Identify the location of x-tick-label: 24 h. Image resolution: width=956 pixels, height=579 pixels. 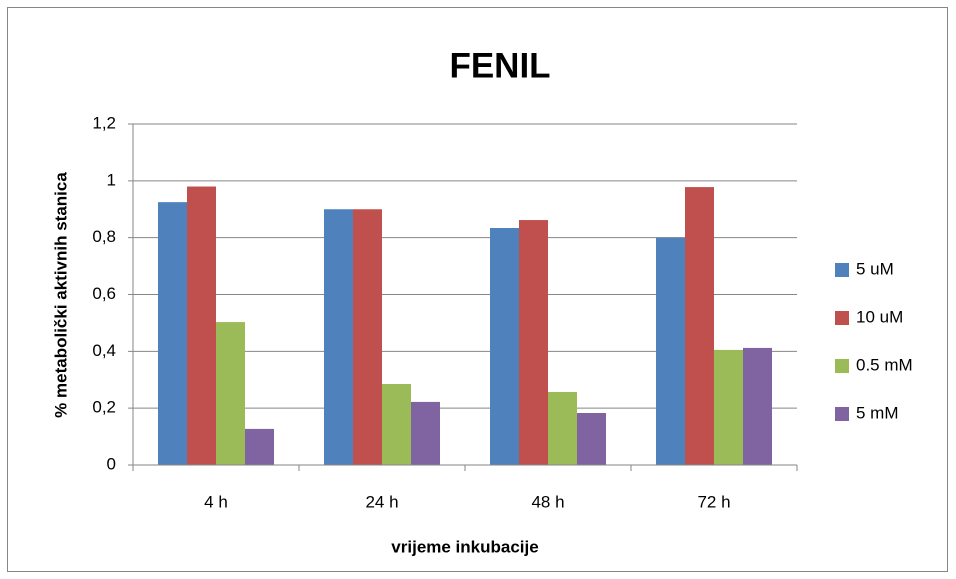
(381, 501).